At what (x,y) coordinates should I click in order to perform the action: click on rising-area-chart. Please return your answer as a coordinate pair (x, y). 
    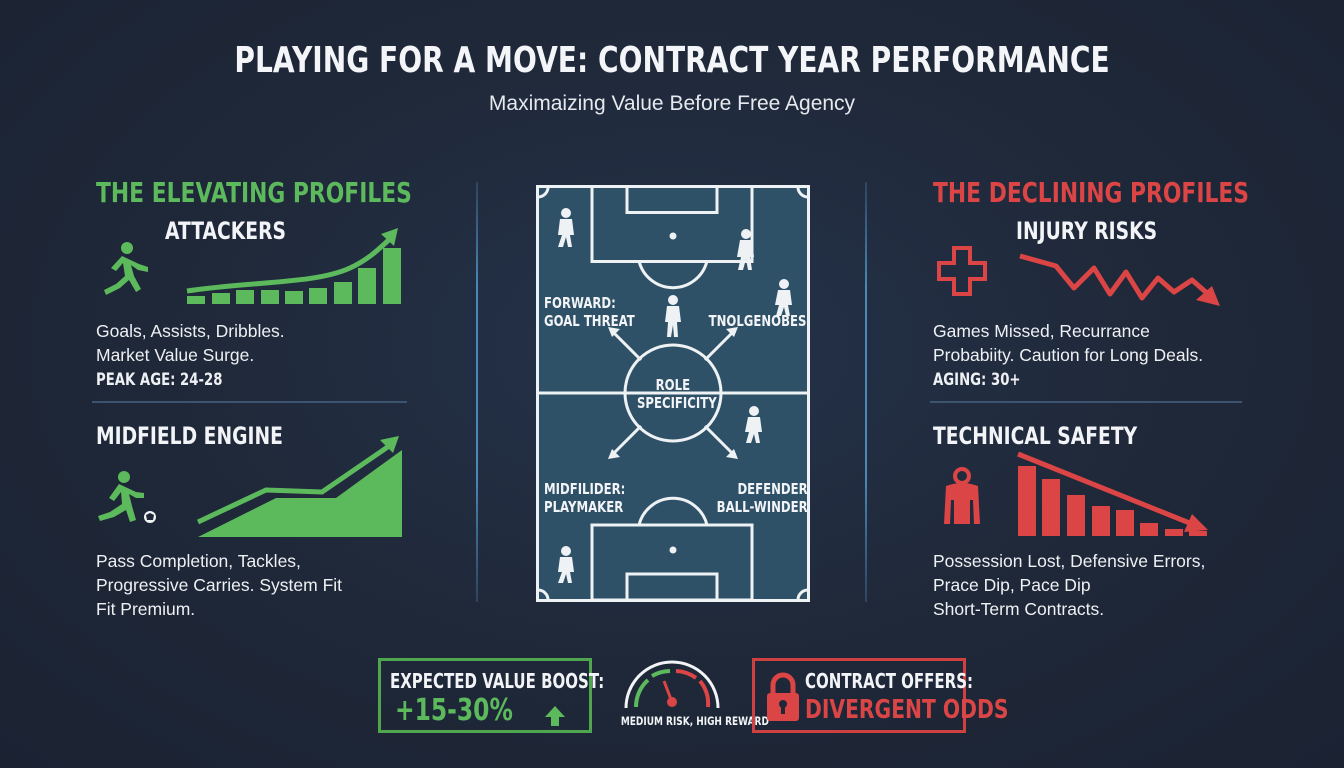
    Looking at the image, I should click on (299, 486).